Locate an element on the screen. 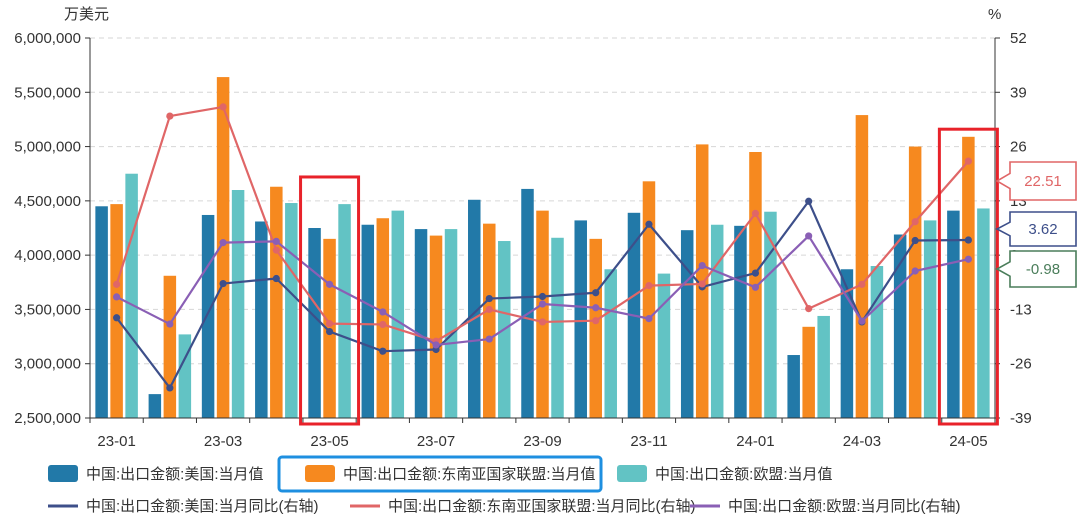  x-axis-tick-label: 23-03 is located at coordinates (223, 441).